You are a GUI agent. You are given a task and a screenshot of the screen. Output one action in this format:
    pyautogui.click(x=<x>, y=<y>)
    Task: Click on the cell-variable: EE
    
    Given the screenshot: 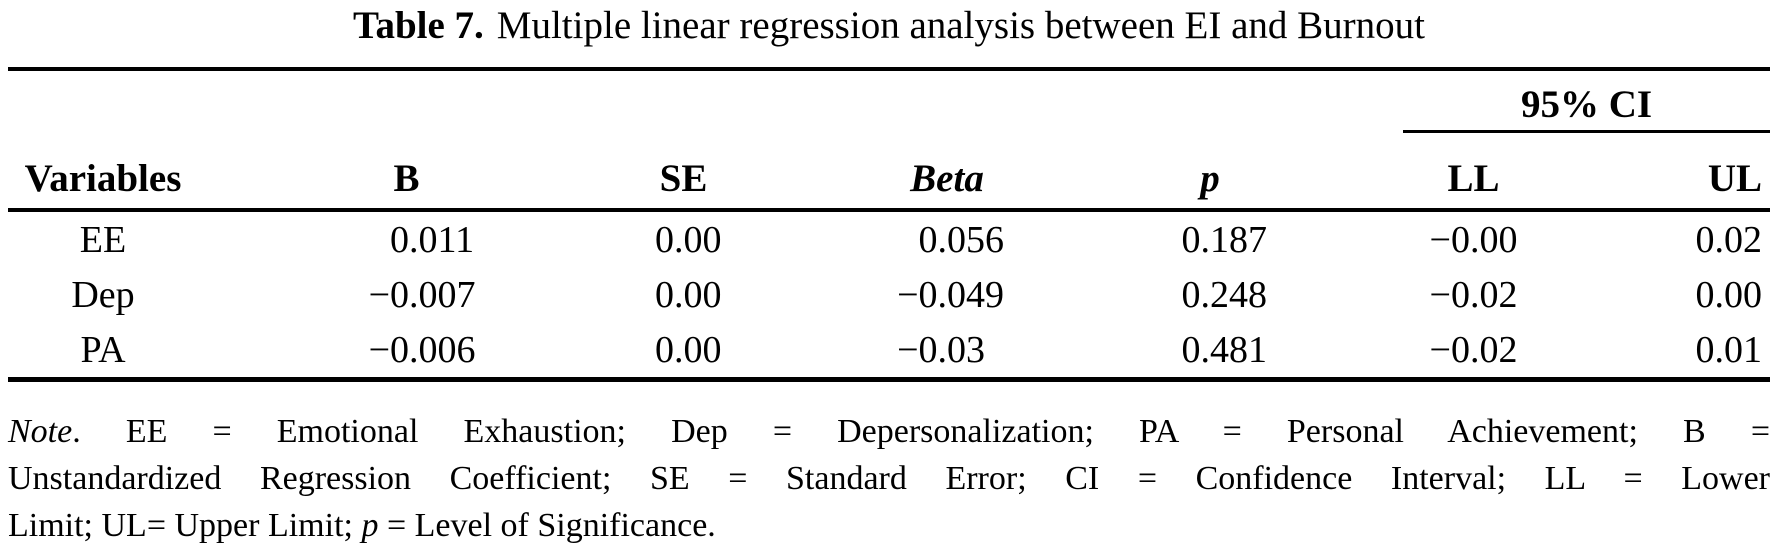 What is the action you would take?
    pyautogui.click(x=103, y=239)
    